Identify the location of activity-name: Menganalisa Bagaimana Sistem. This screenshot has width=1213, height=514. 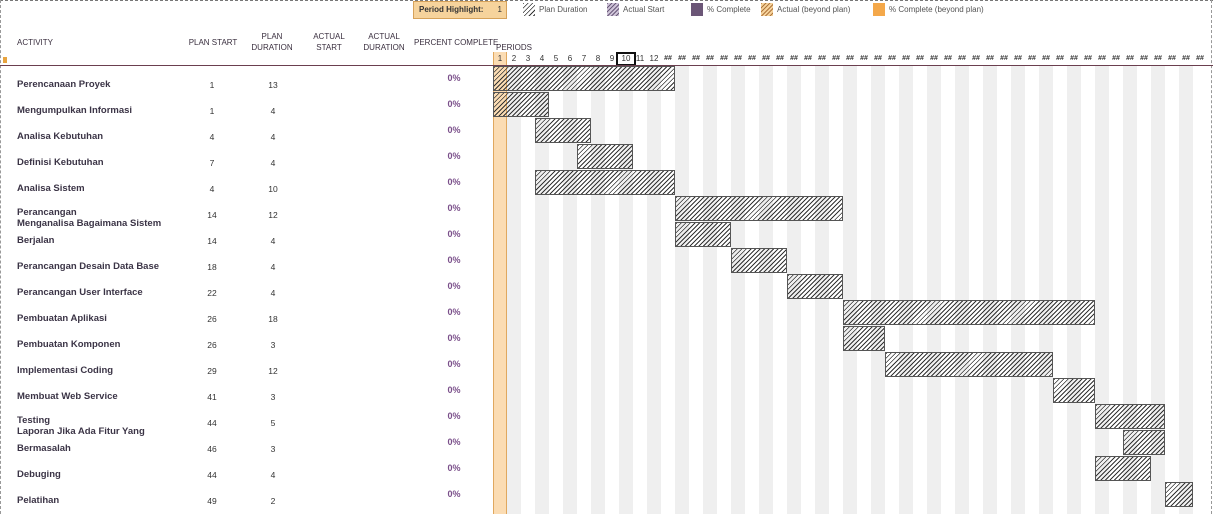
(89, 223).